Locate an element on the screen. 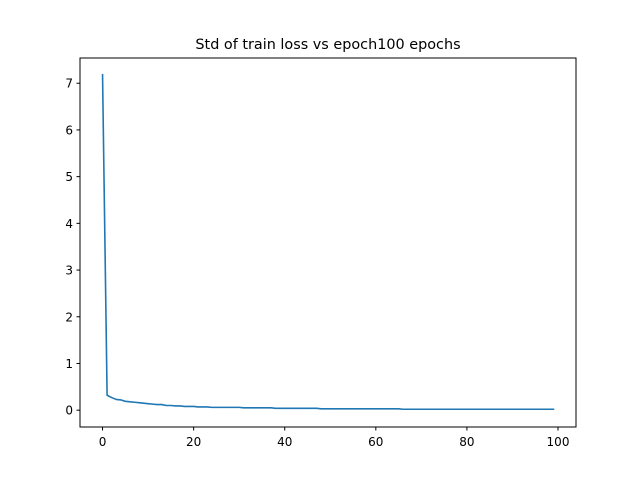 Image resolution: width=640 pixels, height=480 pixels. y-tick-label: 2 is located at coordinates (69, 317).